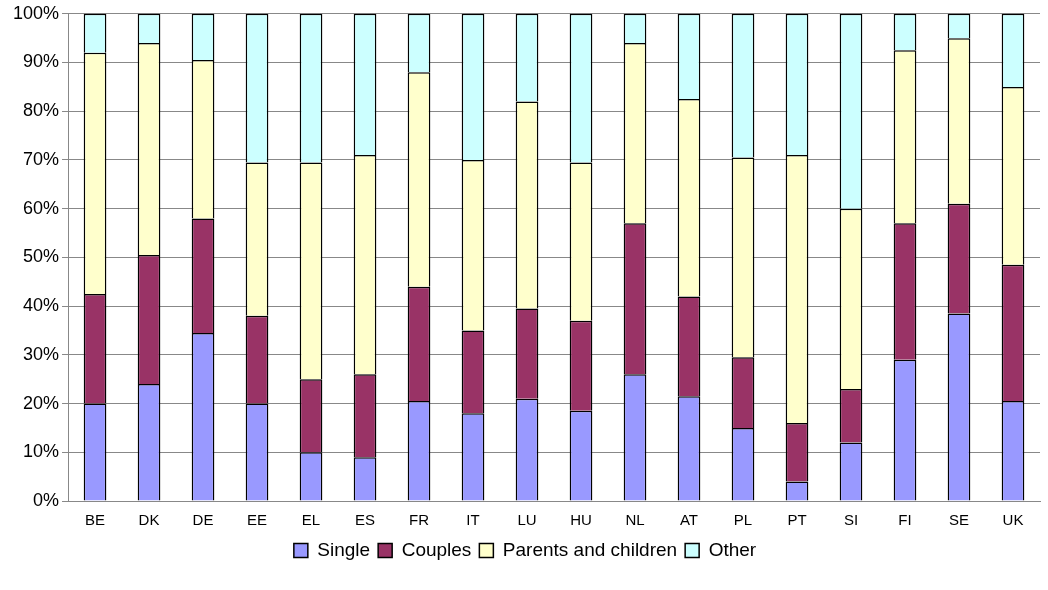 This screenshot has width=1048, height=590. I want to click on y-tick-label: 50%, so click(41, 256).